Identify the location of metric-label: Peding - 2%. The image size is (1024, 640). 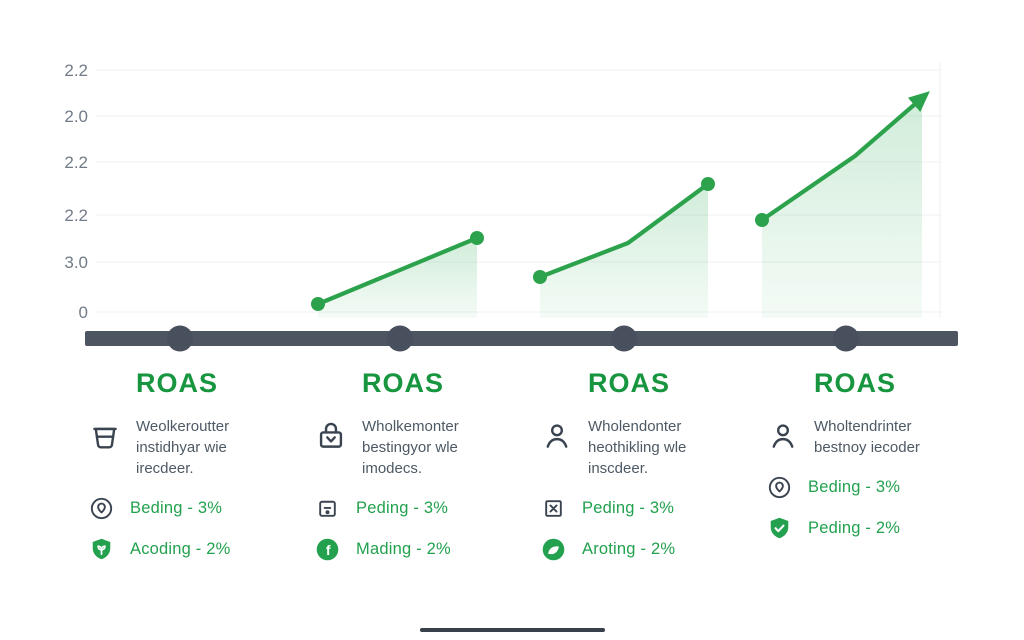
(854, 528).